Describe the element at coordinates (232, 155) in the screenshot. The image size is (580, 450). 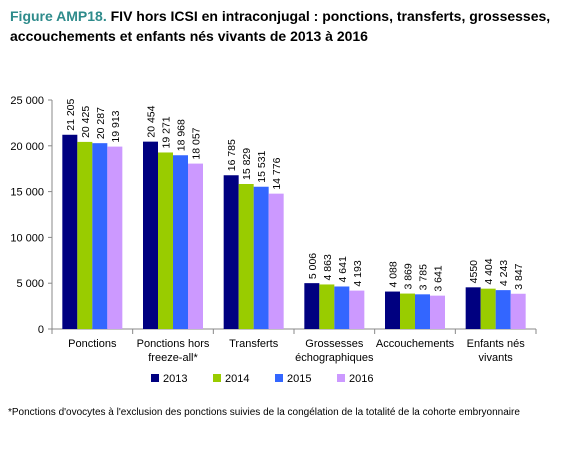
I see `value-label: 16 785` at that location.